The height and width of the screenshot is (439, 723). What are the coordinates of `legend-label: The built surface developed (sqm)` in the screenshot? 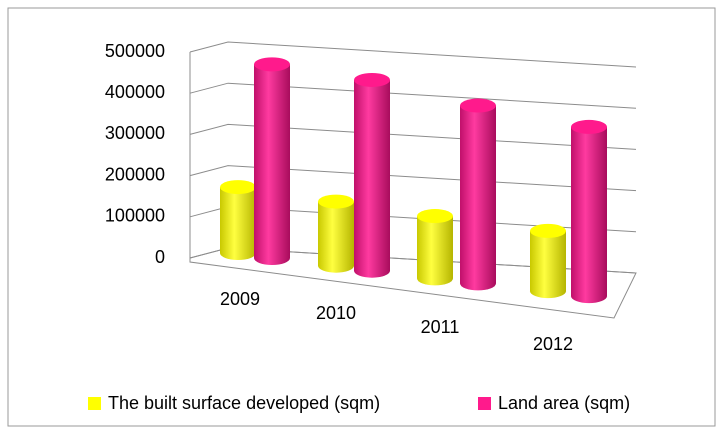 It's located at (244, 403).